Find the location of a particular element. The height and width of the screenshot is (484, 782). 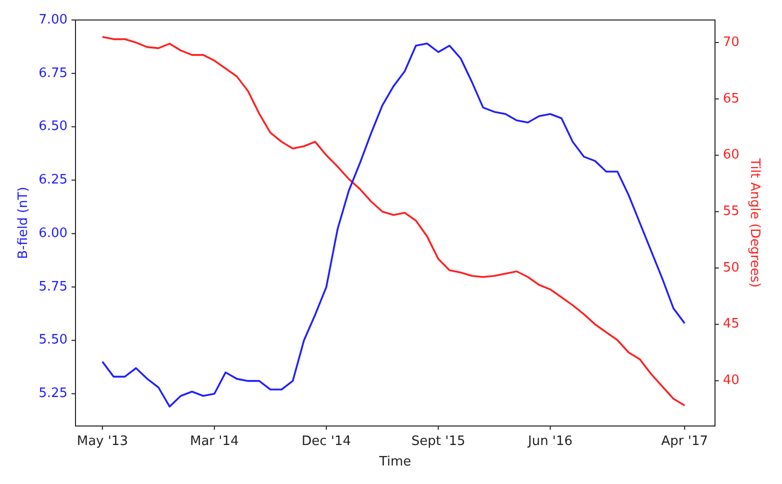

y2-tick-label: 65 is located at coordinates (731, 98).